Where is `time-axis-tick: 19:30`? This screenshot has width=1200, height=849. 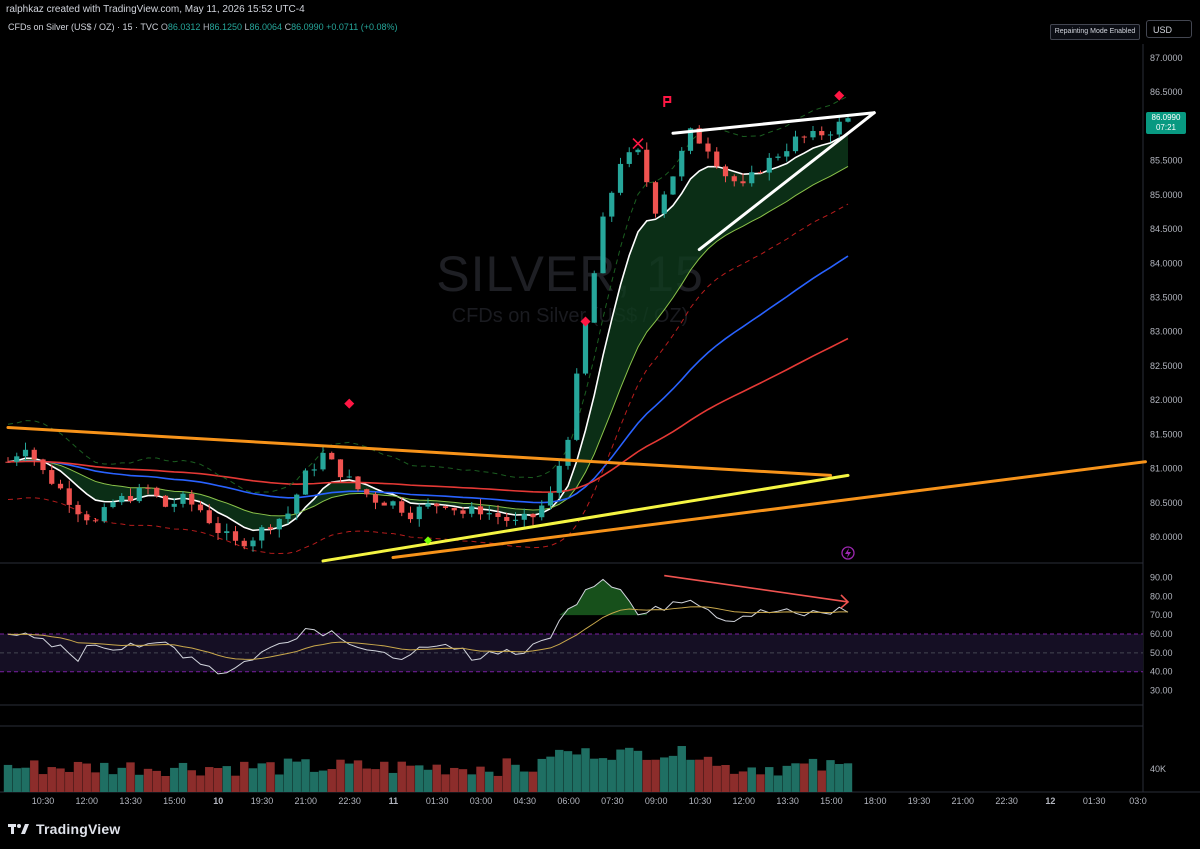 time-axis-tick: 19:30 is located at coordinates (919, 801).